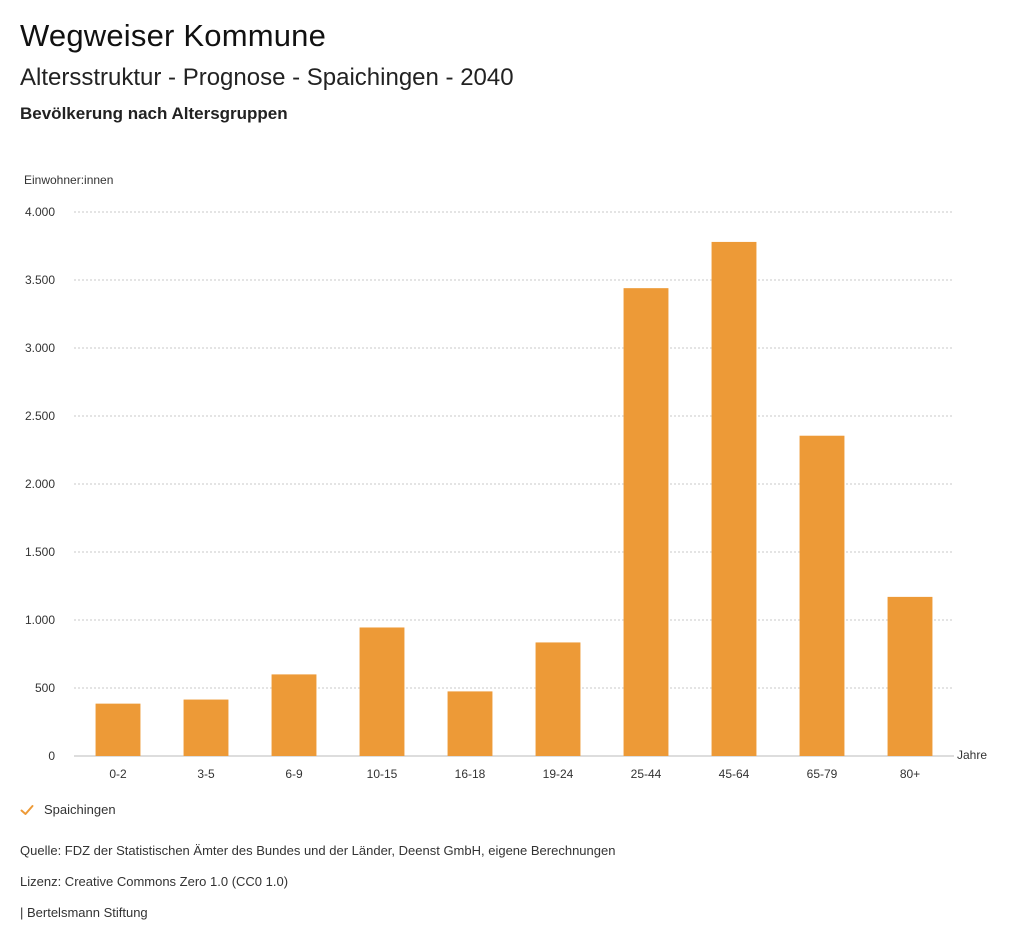 The width and height of the screenshot is (1024, 946). What do you see at coordinates (40, 620) in the screenshot?
I see `y-tick-label: 1.000` at bounding box center [40, 620].